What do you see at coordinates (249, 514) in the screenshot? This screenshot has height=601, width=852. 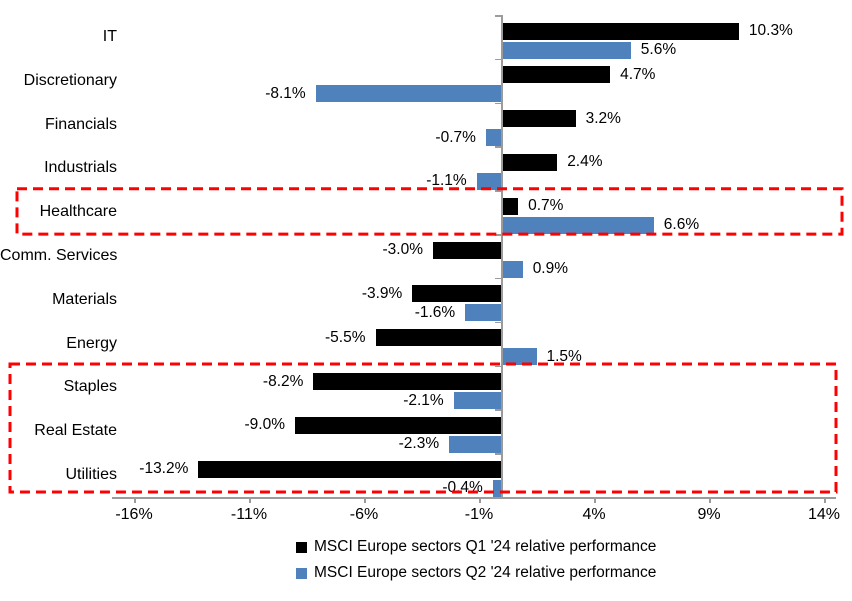 I see `x-tick-label-1: -11%` at bounding box center [249, 514].